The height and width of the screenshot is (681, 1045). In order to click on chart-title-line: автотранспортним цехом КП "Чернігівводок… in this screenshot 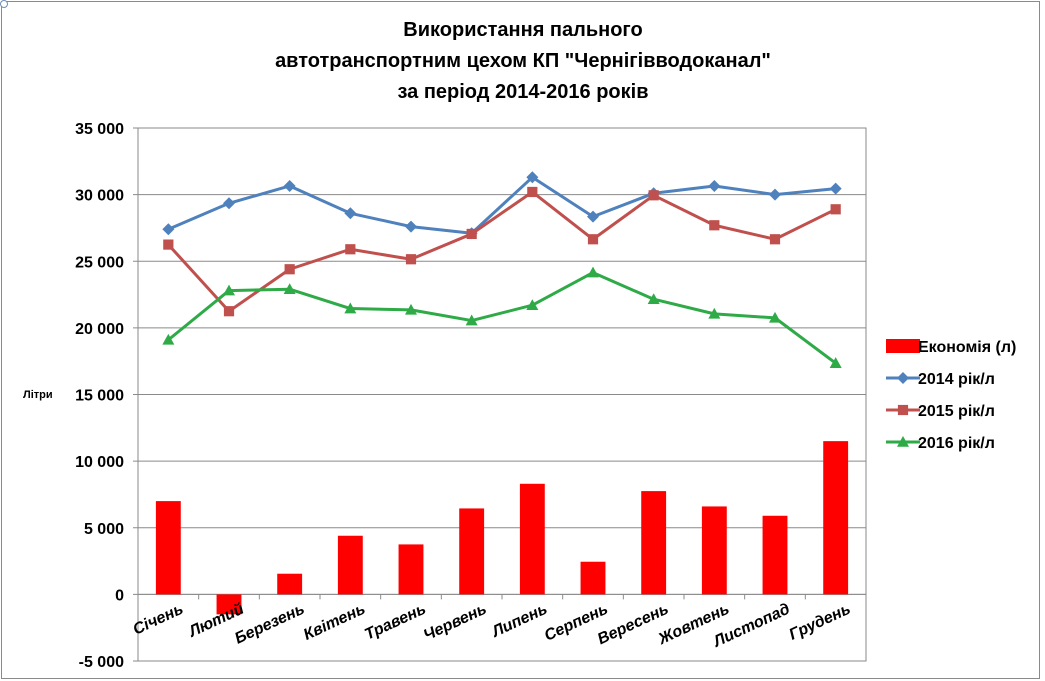, I will do `click(523, 61)`.